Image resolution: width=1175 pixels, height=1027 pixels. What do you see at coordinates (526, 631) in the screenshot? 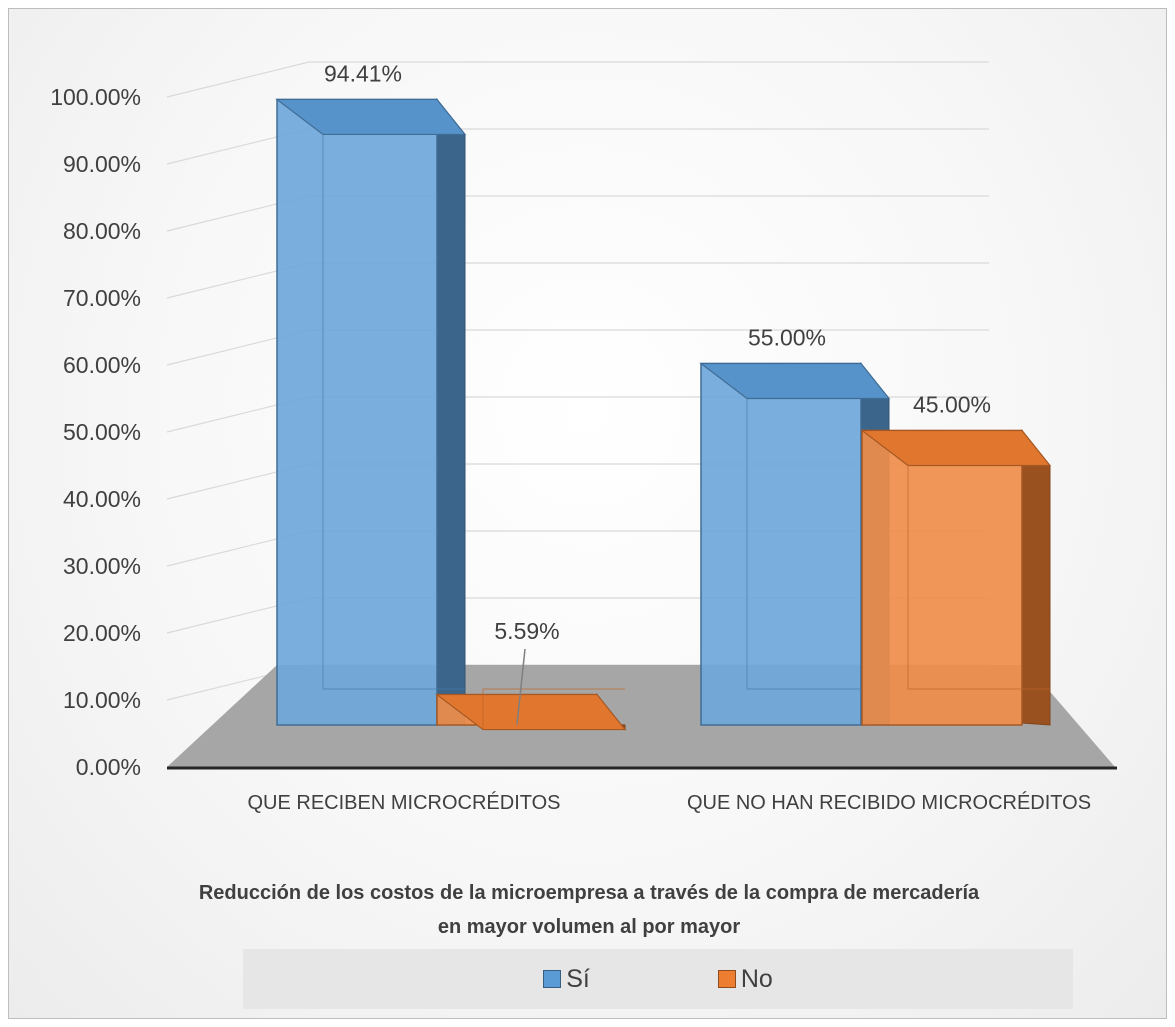
I see `data-label-no-0: 5.59%` at bounding box center [526, 631].